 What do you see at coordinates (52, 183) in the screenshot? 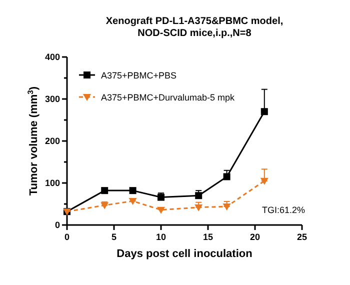
I see `y-tick-label: 100` at bounding box center [52, 183].